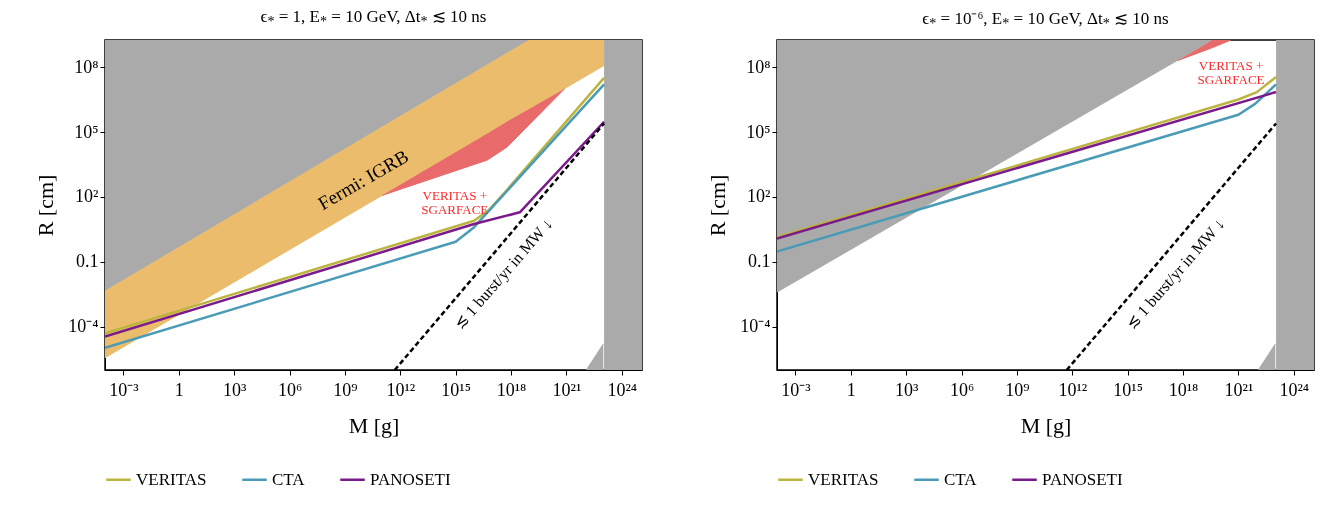  Describe the element at coordinates (373, 18) in the screenshot. I see `chart-title: ϵ$_{*}$ = 1, E$_{*}$ = 10 GeV, Δt$_{*}$ ≲ 10 ns` at that location.